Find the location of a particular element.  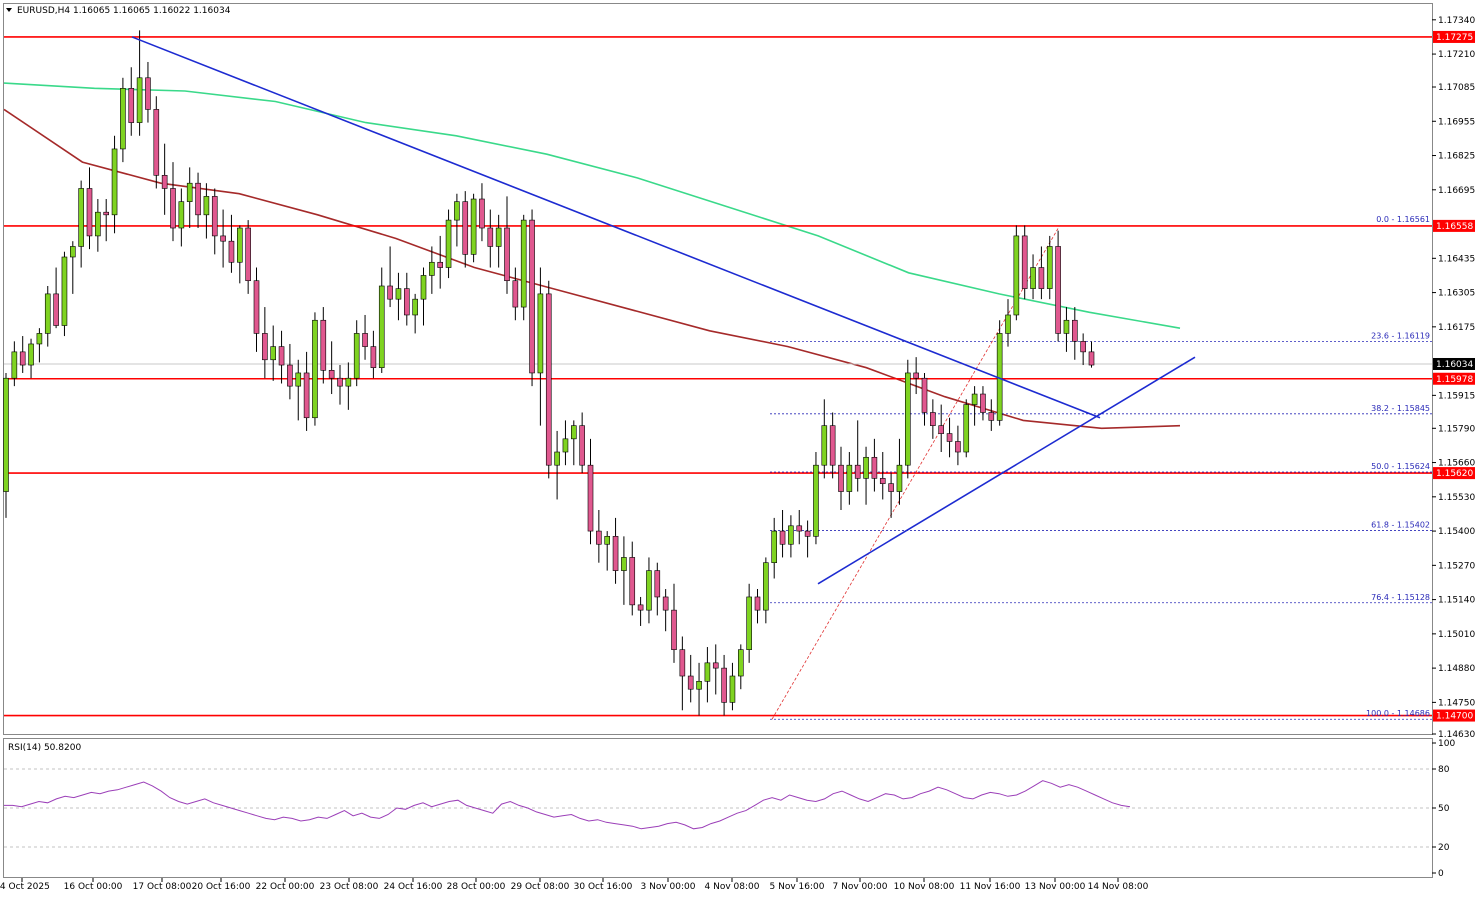

fib-level-label: 23.6 - 1.16119 is located at coordinates (1400, 336).